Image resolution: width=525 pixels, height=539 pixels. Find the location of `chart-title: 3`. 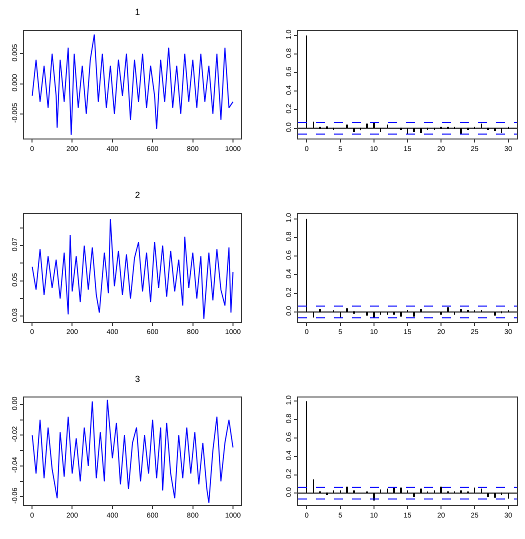

chart-title: 3 is located at coordinates (137, 379).